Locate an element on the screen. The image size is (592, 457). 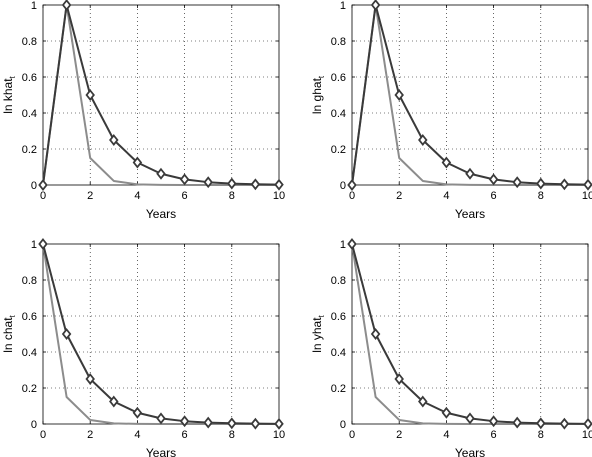
y-axis-label: ln chatt is located at coordinates (9, 333).